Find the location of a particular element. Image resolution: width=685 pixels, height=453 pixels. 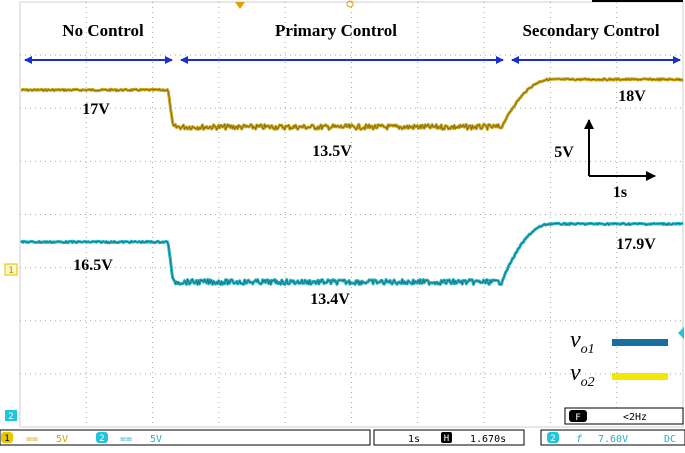

trace-vo2-edge is located at coordinates (352, 104).